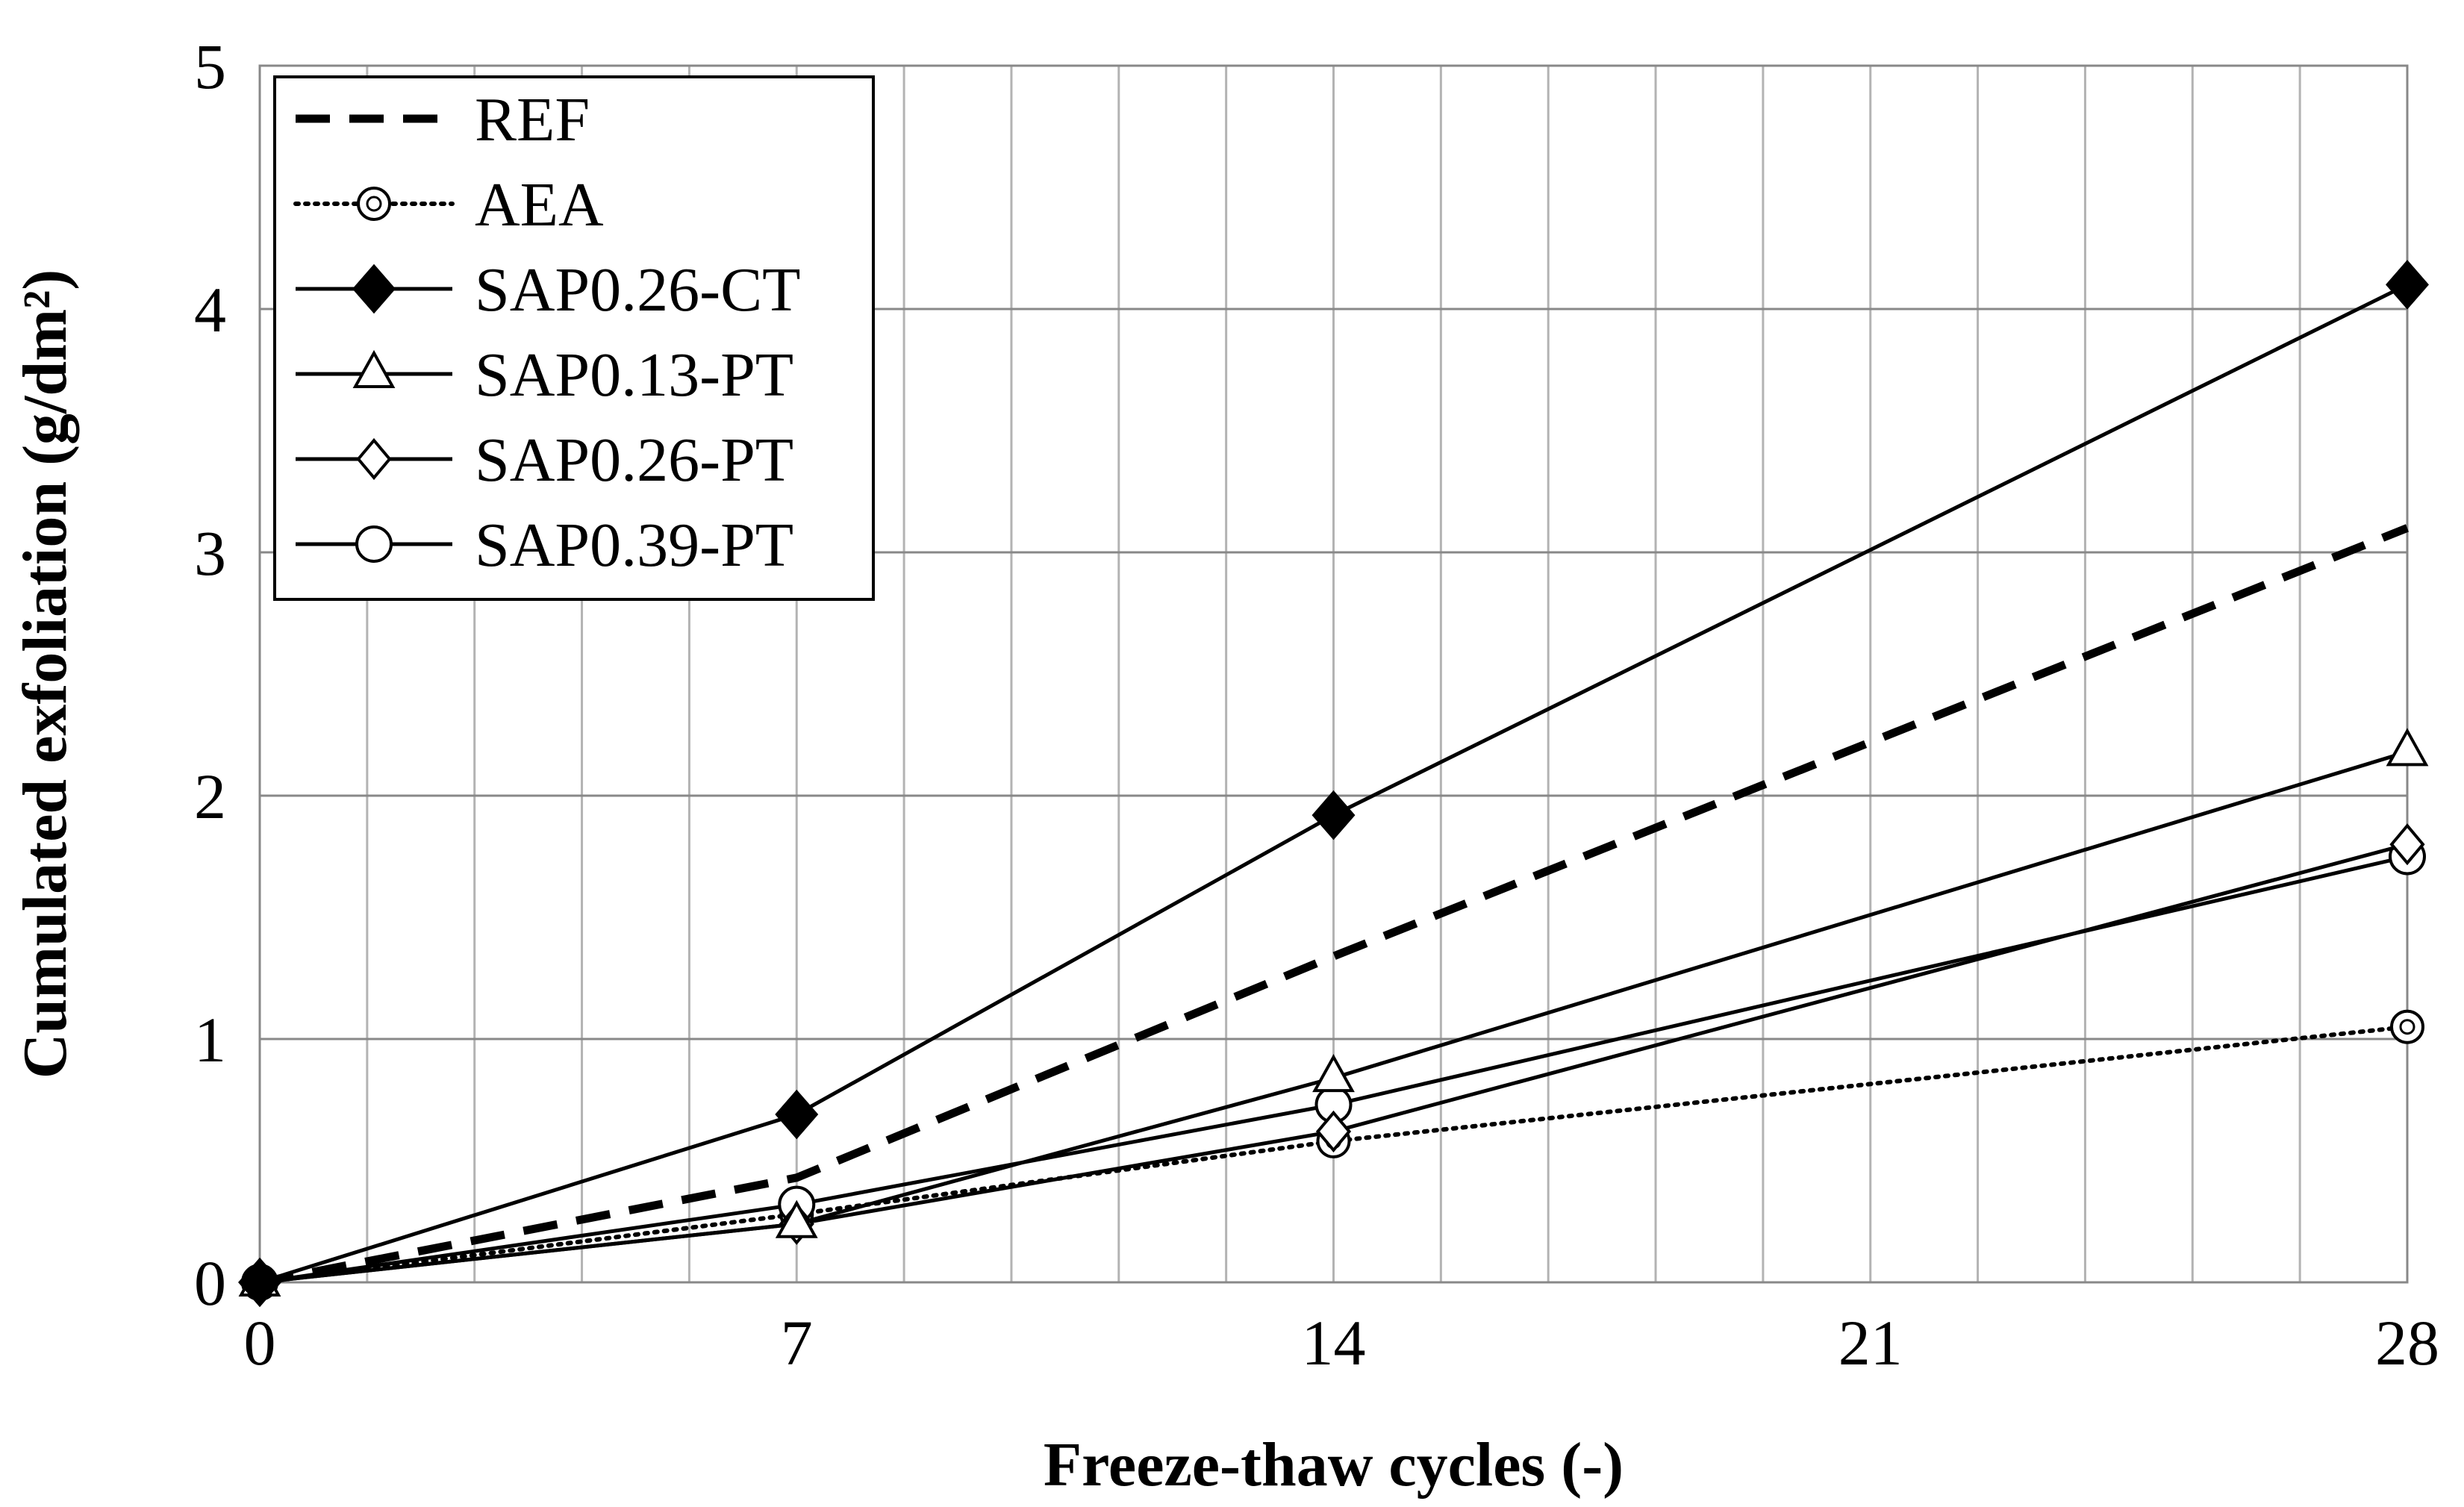  What do you see at coordinates (1334, 1465) in the screenshot?
I see `x-axis-title: Freeze-thaw cycles (-)` at bounding box center [1334, 1465].